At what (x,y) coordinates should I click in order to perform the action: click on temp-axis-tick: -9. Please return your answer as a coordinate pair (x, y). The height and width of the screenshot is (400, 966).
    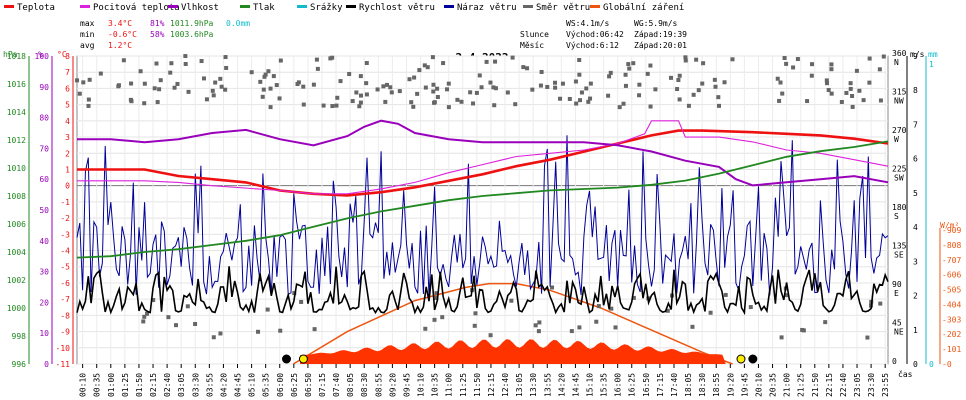
    Looking at the image, I should click on (65, 332).